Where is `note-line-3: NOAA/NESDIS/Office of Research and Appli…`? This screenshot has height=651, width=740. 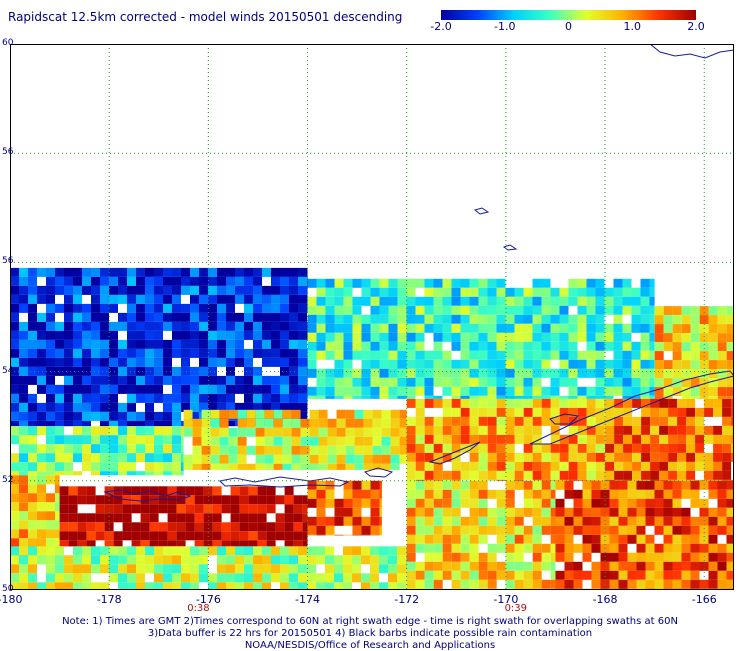 note-line-3: NOAA/NESDIS/Office of Research and Appli… is located at coordinates (370, 645).